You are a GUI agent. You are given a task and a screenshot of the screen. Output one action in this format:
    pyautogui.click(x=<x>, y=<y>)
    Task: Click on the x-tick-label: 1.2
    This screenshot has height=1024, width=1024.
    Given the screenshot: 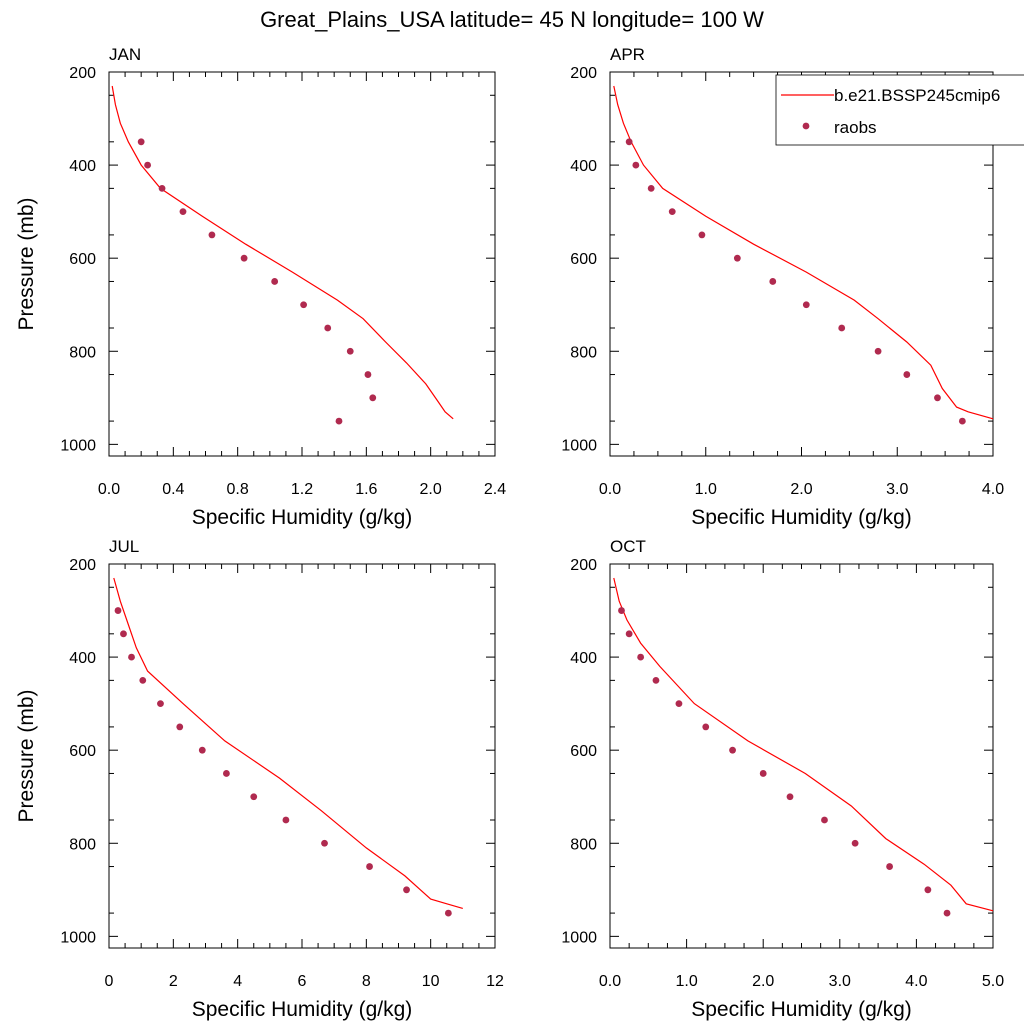 What is the action you would take?
    pyautogui.click(x=302, y=489)
    